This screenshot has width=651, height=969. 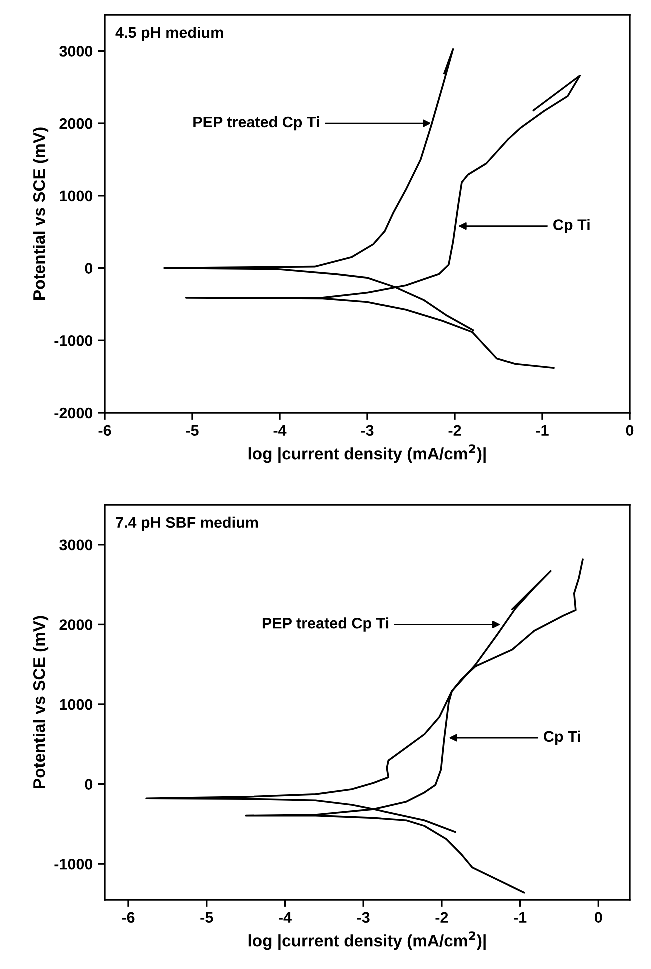 I want to click on text: 4.5 pH medium, so click(x=170, y=34).